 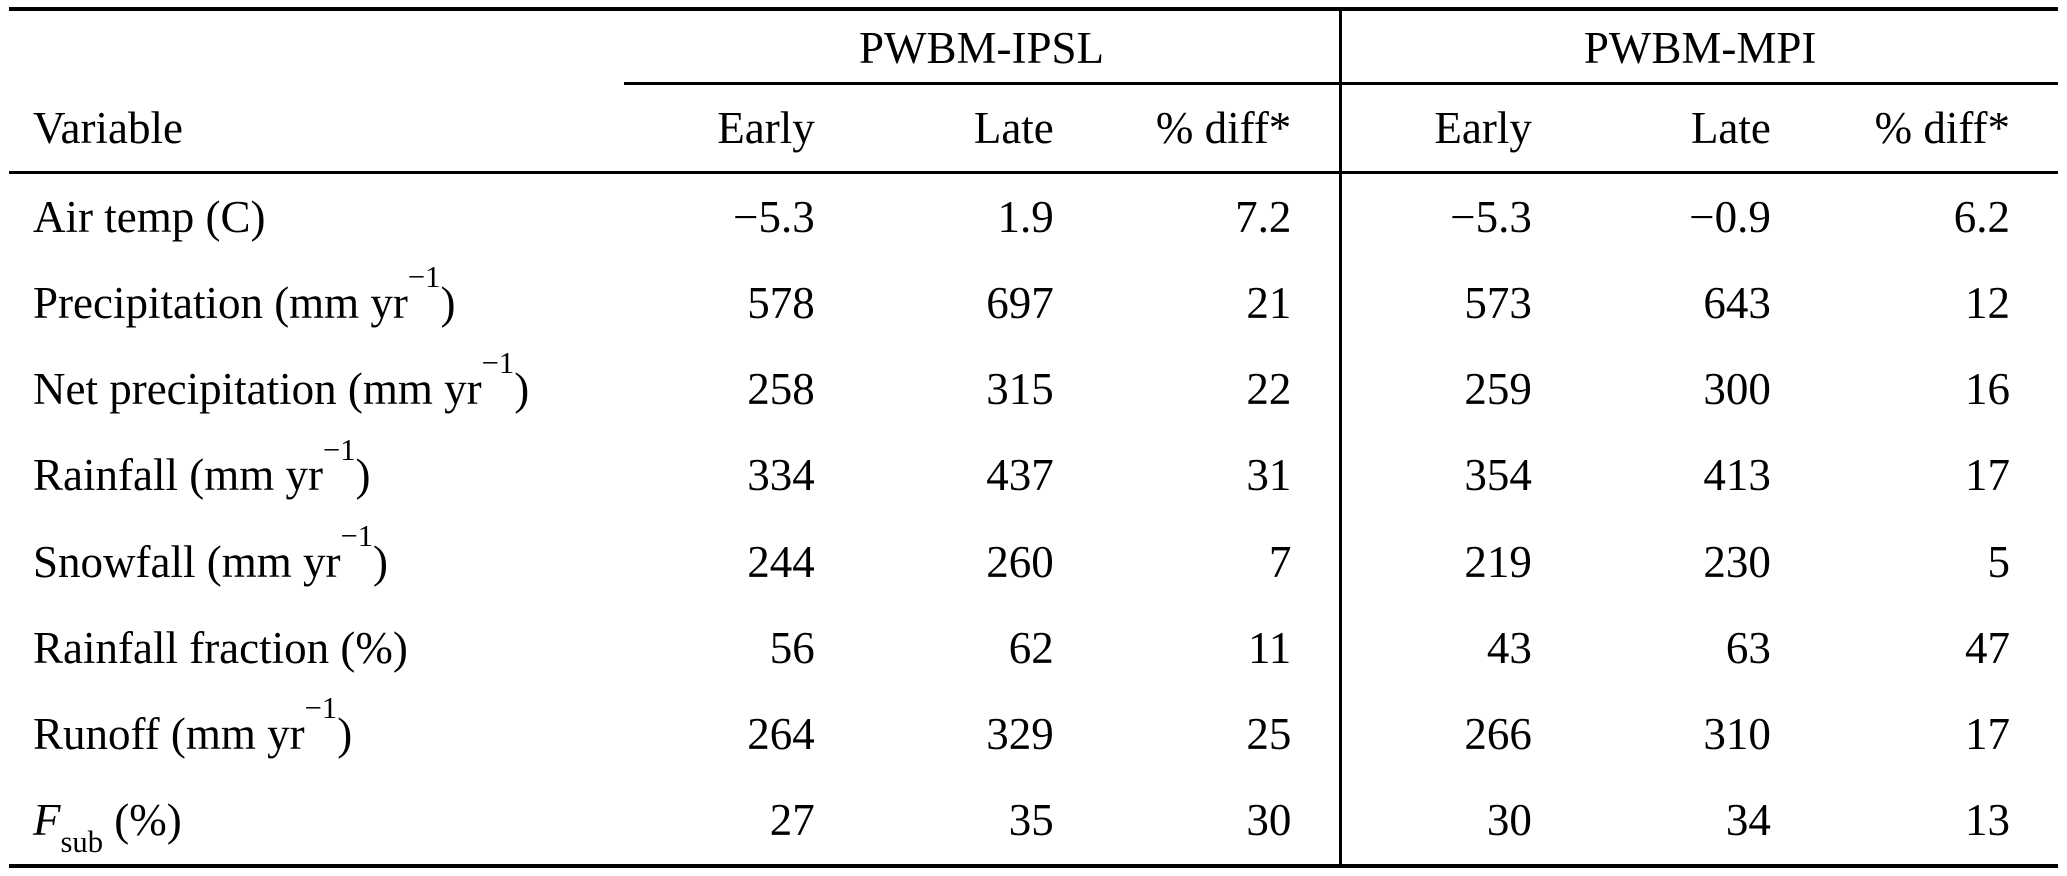 What do you see at coordinates (281, 380) in the screenshot?
I see `variable-cell: Net precipitation (mm yr−1)` at bounding box center [281, 380].